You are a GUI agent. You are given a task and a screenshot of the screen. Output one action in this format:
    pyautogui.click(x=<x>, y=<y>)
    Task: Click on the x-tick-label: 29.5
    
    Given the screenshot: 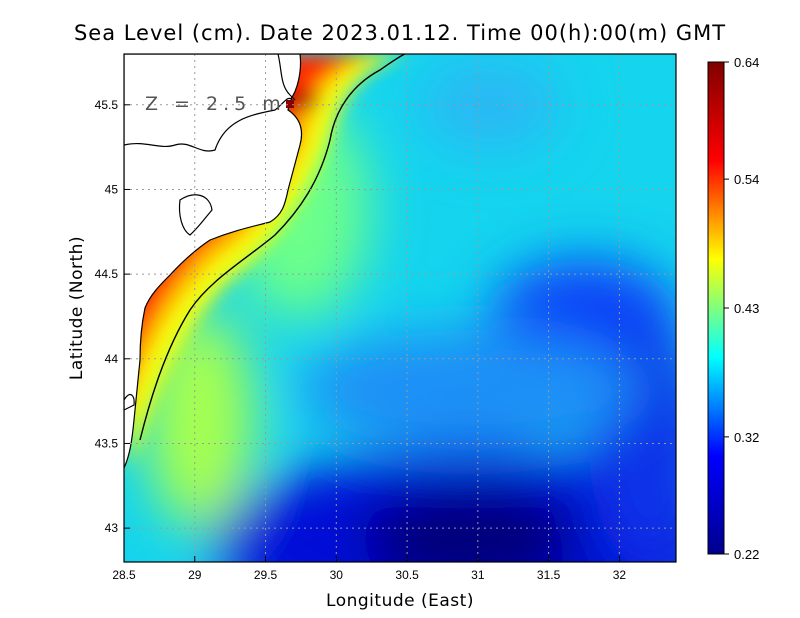 What is the action you would take?
    pyautogui.click(x=266, y=575)
    